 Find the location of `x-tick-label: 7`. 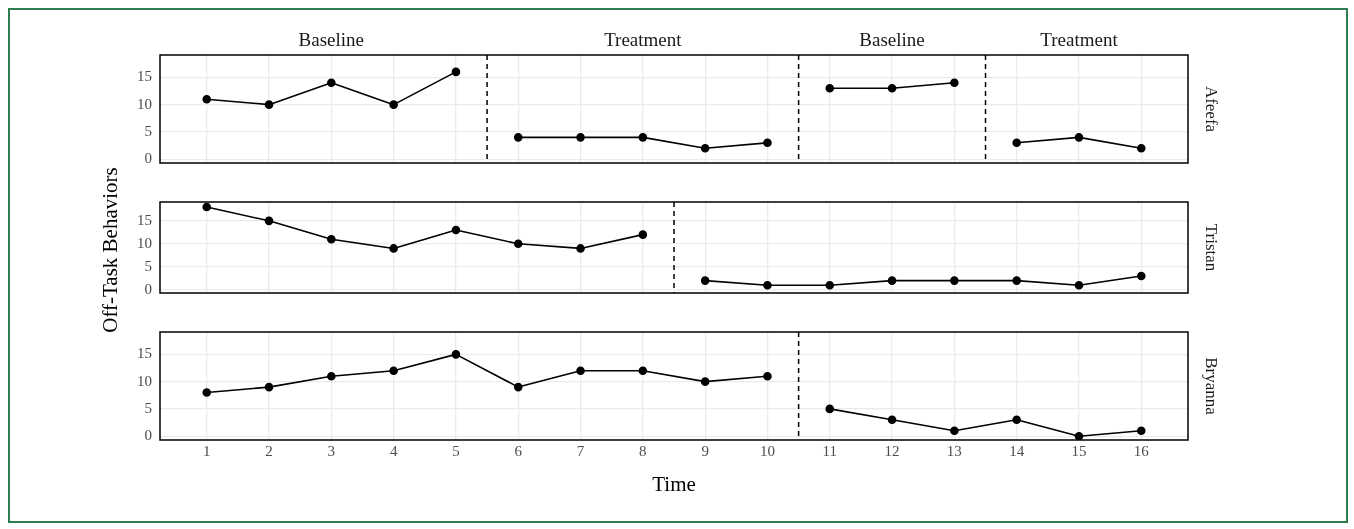

x-tick-label: 7 is located at coordinates (580, 450).